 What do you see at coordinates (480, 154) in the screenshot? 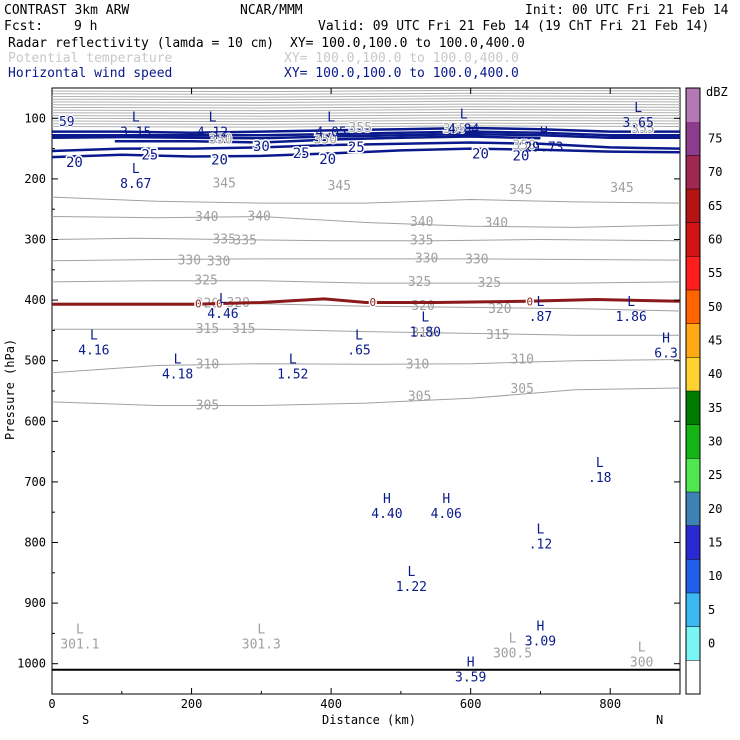
I see `wind-label: 20` at bounding box center [480, 154].